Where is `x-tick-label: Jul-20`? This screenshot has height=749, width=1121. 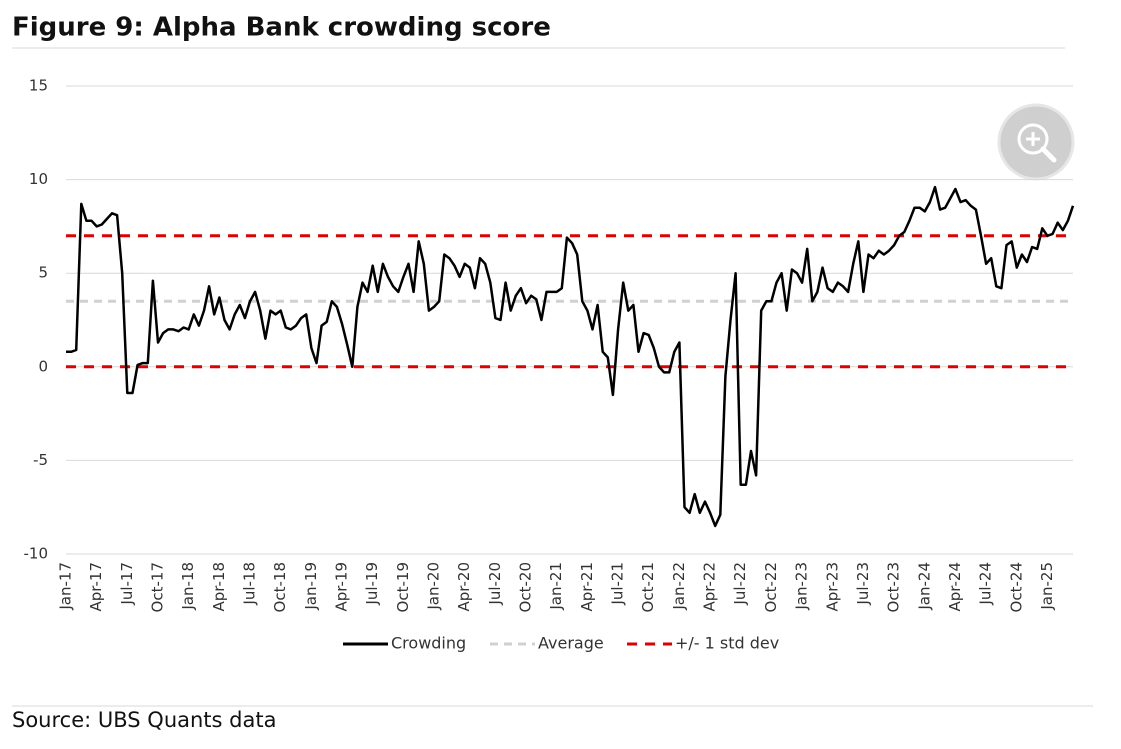
x-tick-label: Jul-20 is located at coordinates (495, 584).